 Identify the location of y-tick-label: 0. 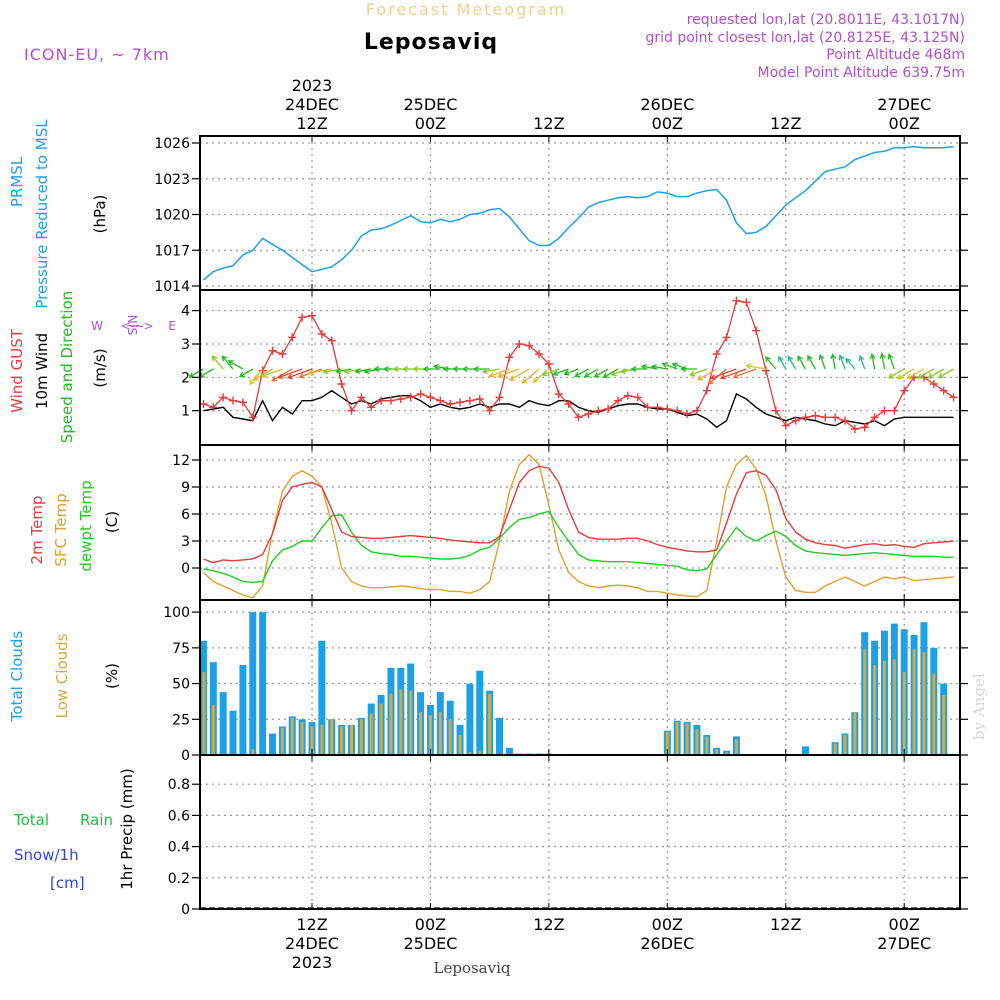
(185, 756).